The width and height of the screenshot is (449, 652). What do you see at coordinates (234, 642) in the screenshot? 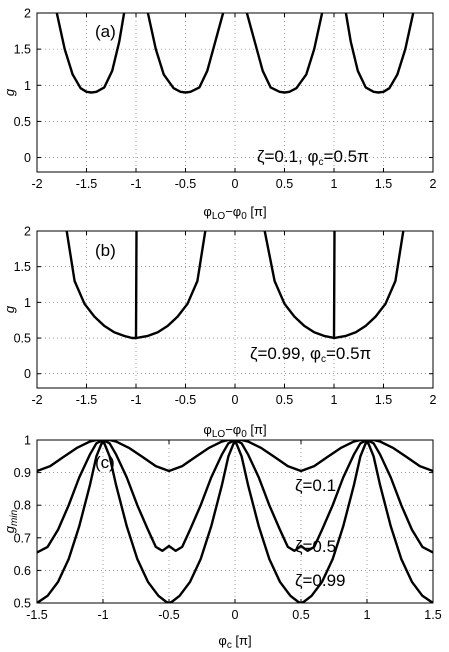
I see `x-axis-label: φc [π]` at bounding box center [234, 642].